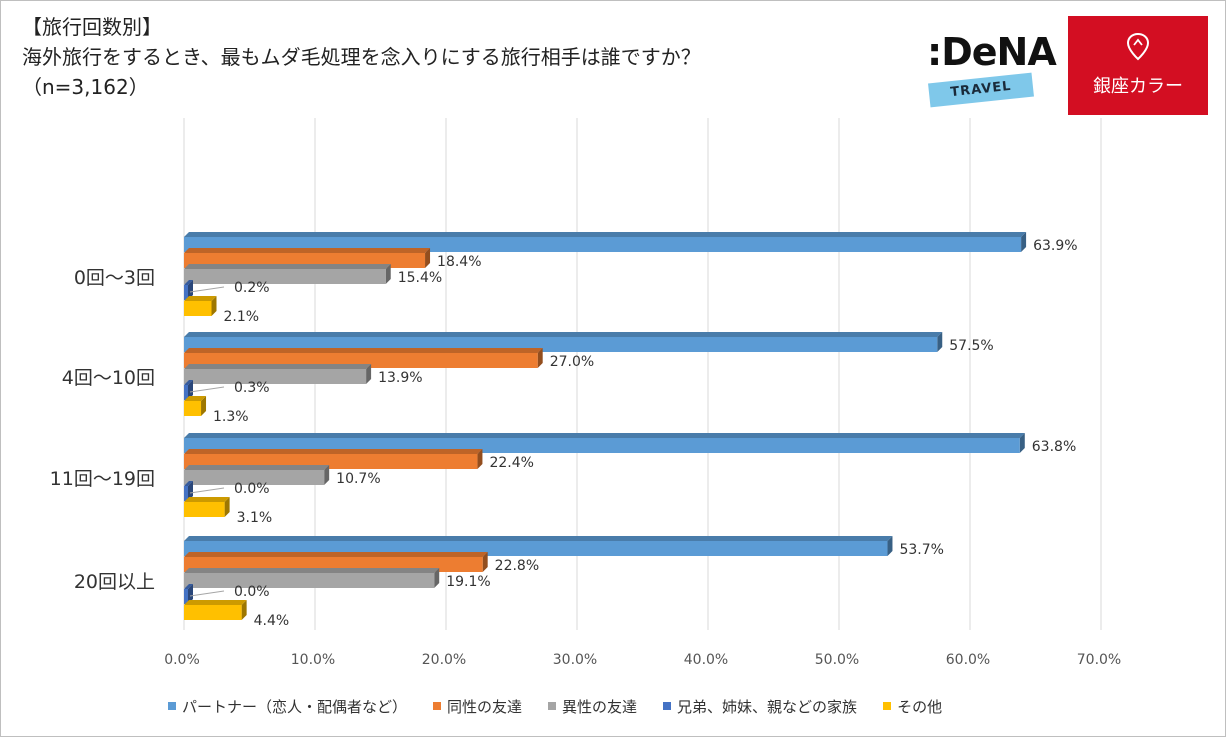 The height and width of the screenshot is (737, 1226). Describe the element at coordinates (706, 660) in the screenshot. I see `x-tick-label: 40.0%` at that location.